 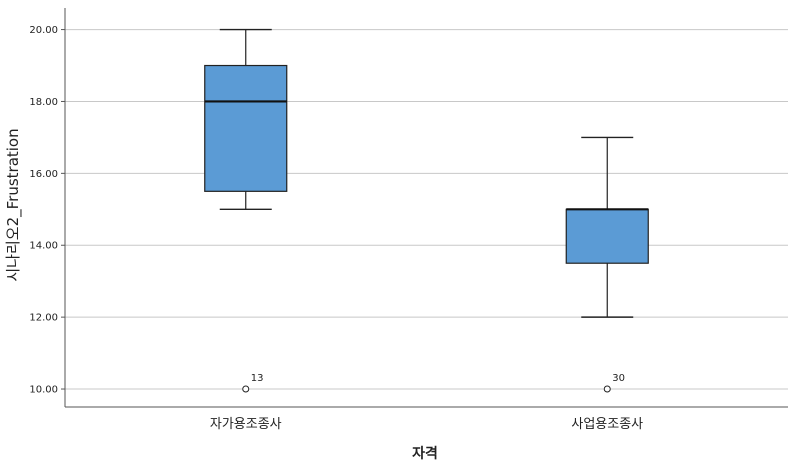 I want to click on box-group: 13, so click(x=246, y=210).